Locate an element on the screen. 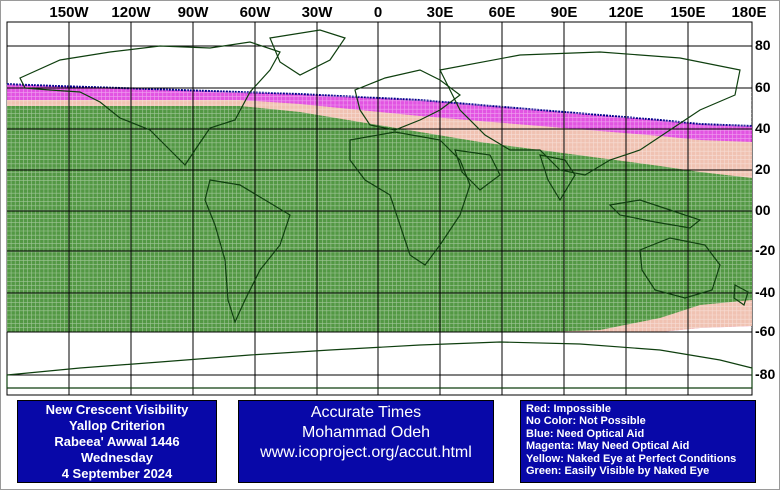  legend-no-color: No Color: Not Possible is located at coordinates (586, 421).